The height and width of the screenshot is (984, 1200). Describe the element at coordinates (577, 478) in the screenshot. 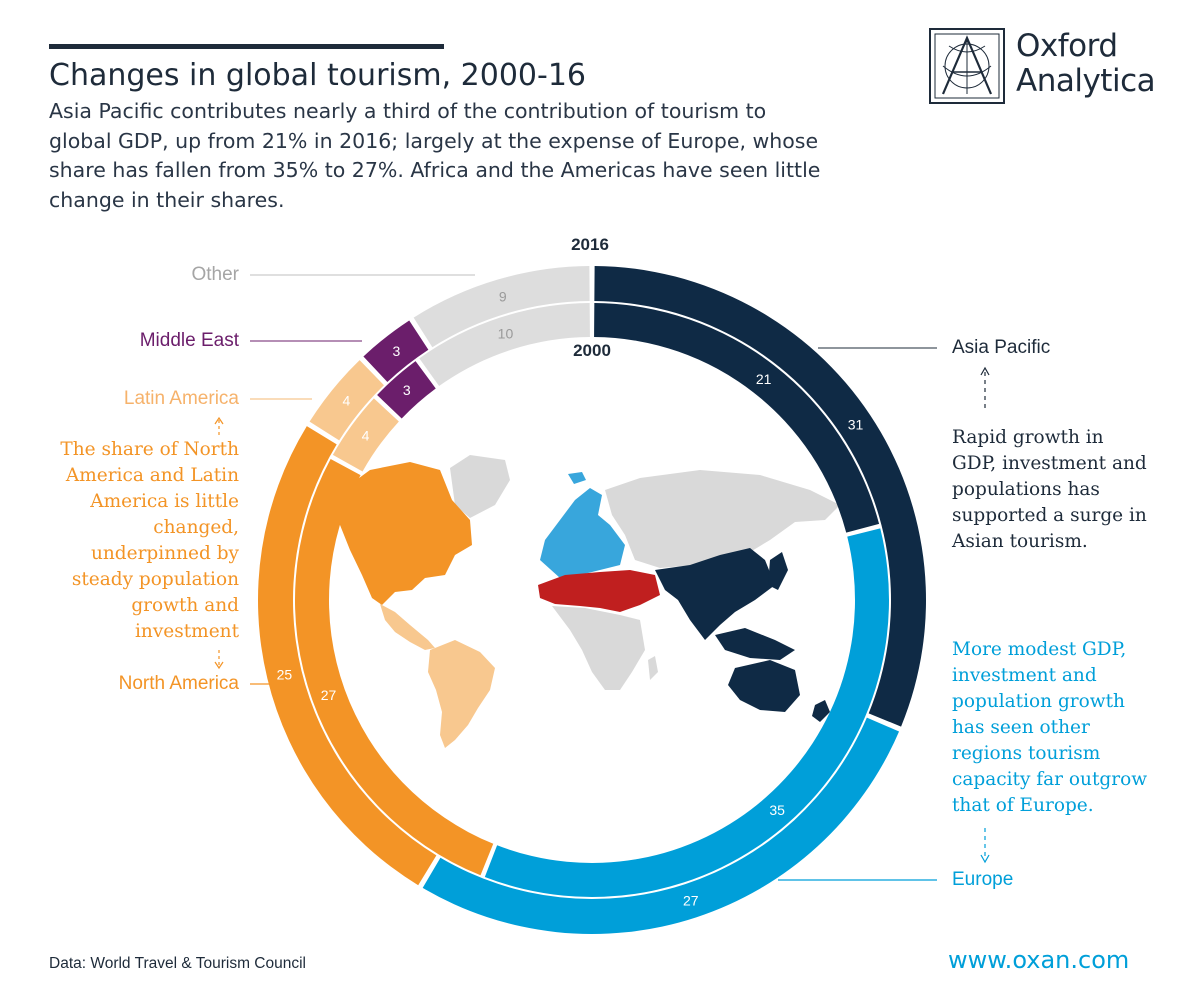

I see `map-iceland` at that location.